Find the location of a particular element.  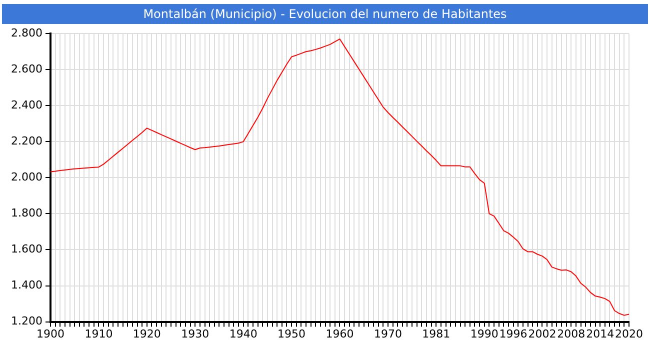

x-tick-label: 1950 is located at coordinates (292, 333).